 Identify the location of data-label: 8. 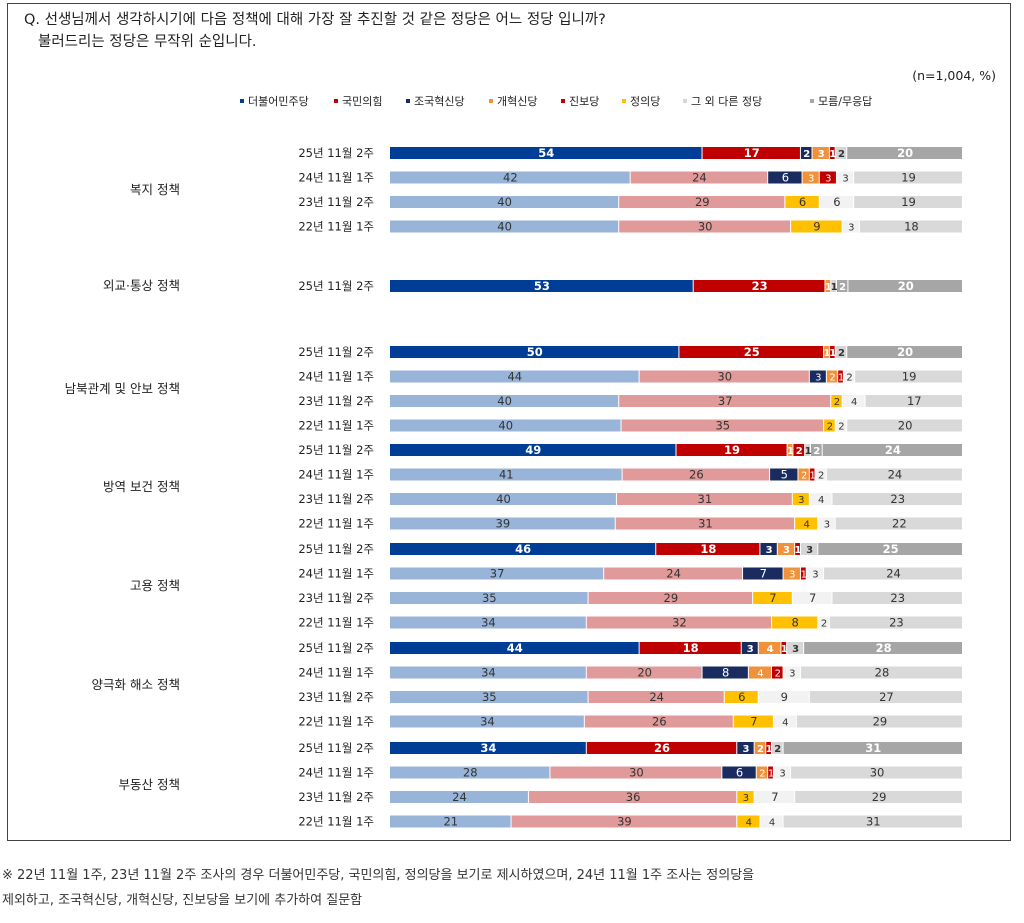
(725, 673).